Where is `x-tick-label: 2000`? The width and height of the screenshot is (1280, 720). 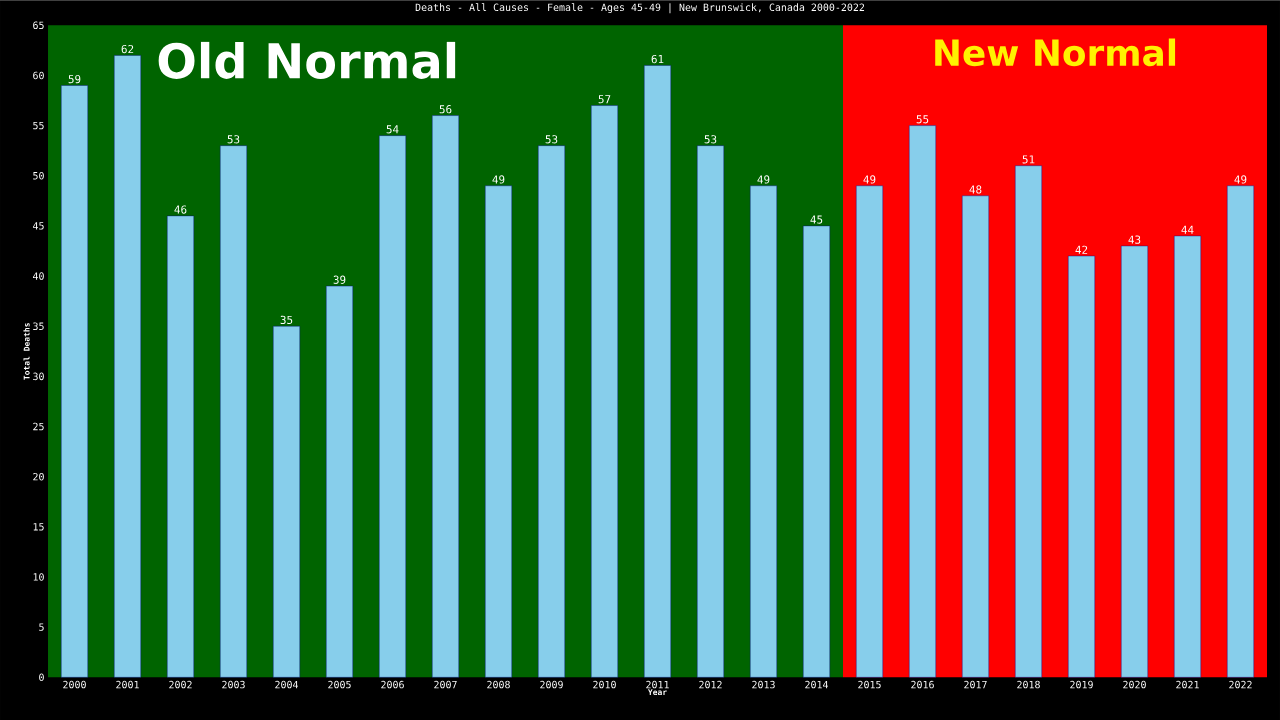
x-tick-label: 2000 is located at coordinates (74, 684).